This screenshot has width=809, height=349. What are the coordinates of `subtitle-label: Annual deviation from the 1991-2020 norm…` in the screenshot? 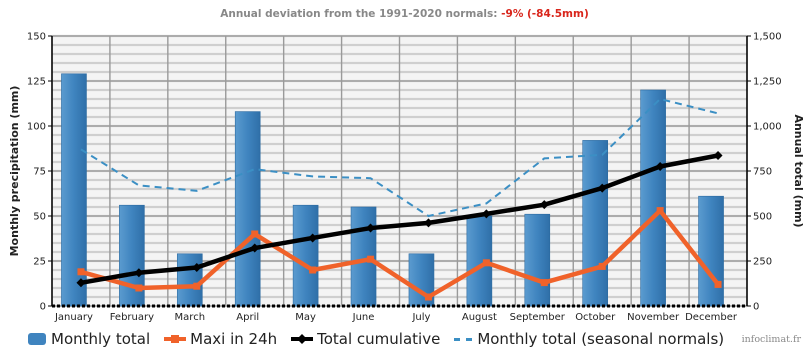 It's located at (359, 14).